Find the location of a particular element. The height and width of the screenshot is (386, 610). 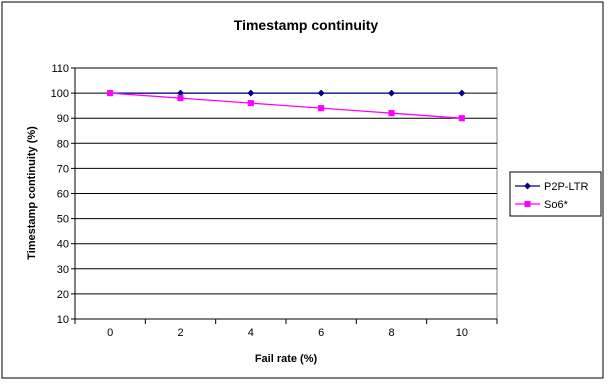

x-tick-label: 10 is located at coordinates (462, 333).